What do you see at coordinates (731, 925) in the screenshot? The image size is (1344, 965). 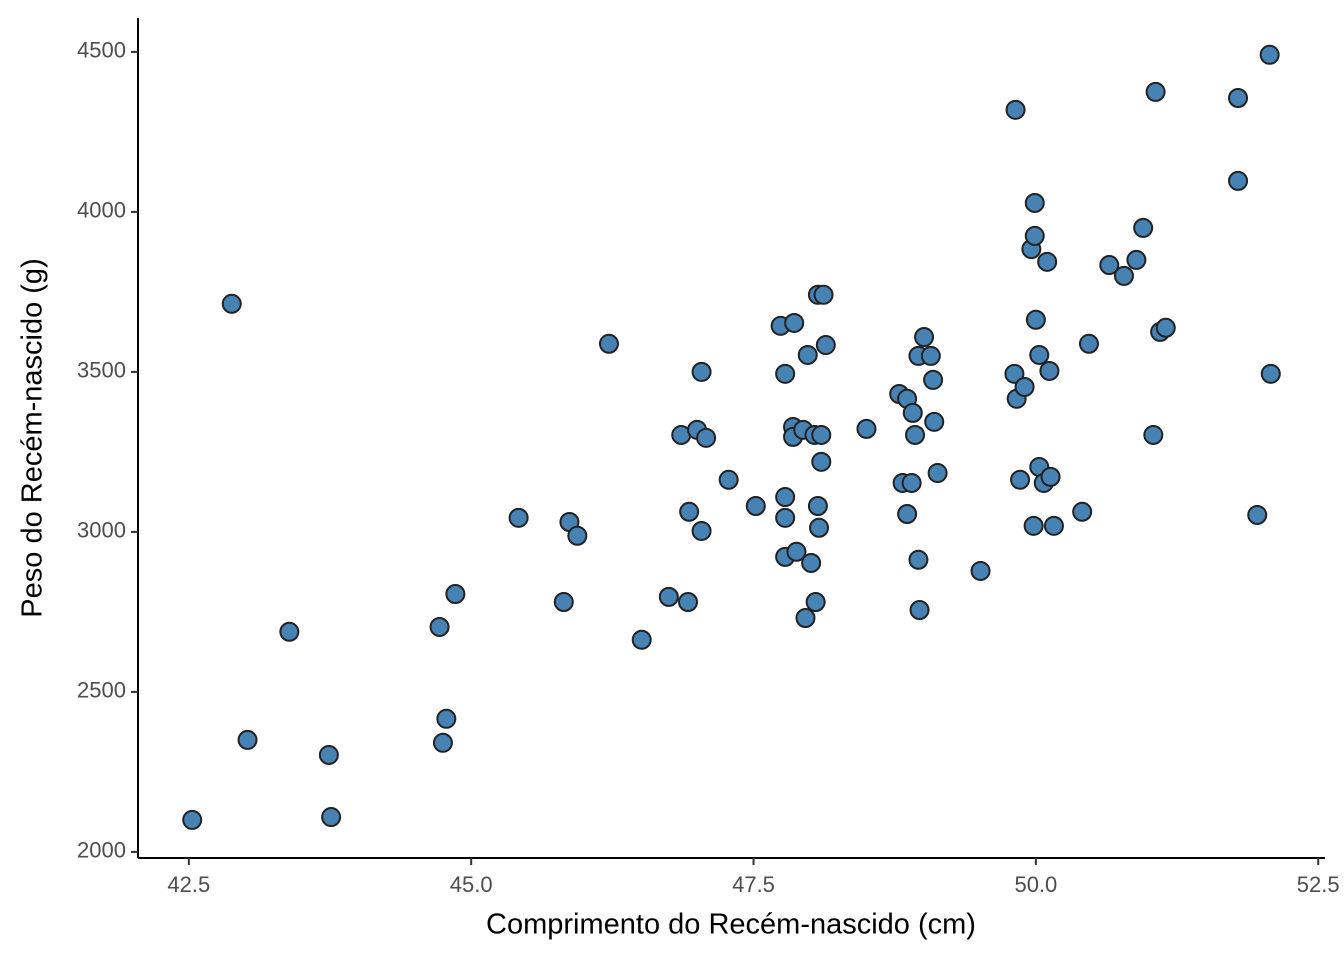 I see `x-axis-title: Comprimento do Recém-nascido (cm)` at bounding box center [731, 925].